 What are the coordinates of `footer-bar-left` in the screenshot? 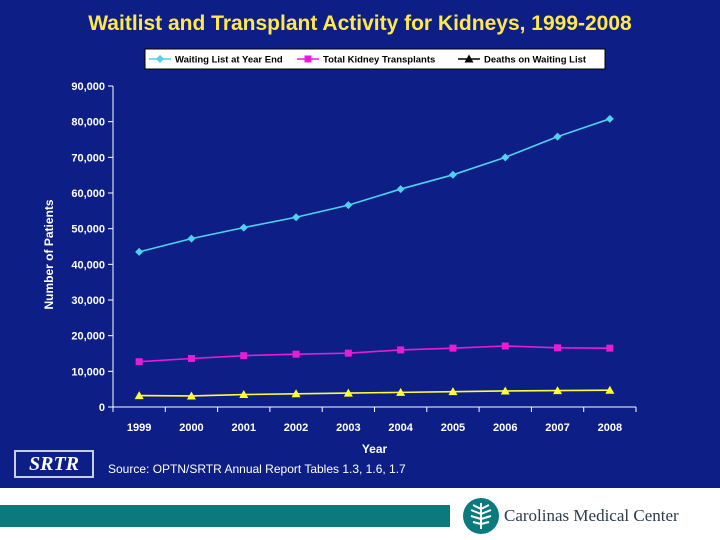 It's located at (225, 516).